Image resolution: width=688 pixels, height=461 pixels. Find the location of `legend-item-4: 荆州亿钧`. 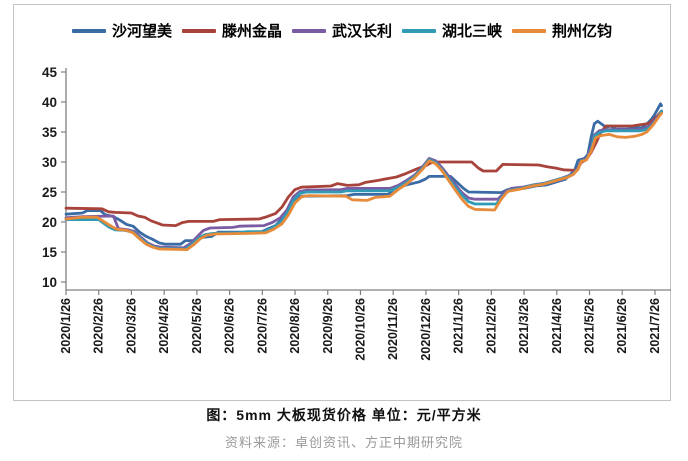

legend-item-4: 荆州亿钧 is located at coordinates (562, 30).